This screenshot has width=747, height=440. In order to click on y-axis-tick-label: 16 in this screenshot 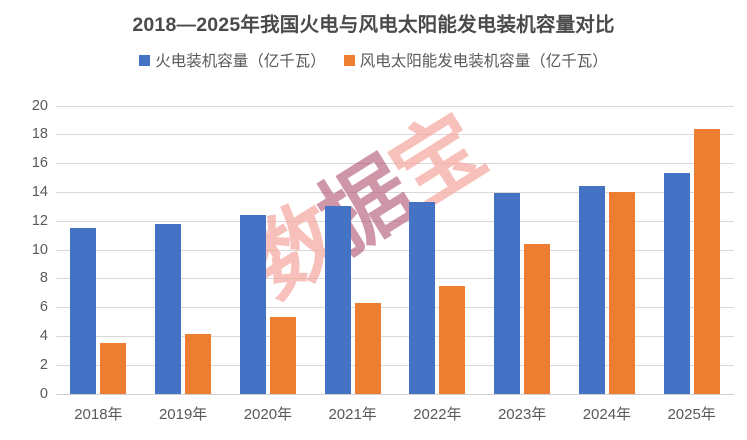, I will do `click(39, 162)`.